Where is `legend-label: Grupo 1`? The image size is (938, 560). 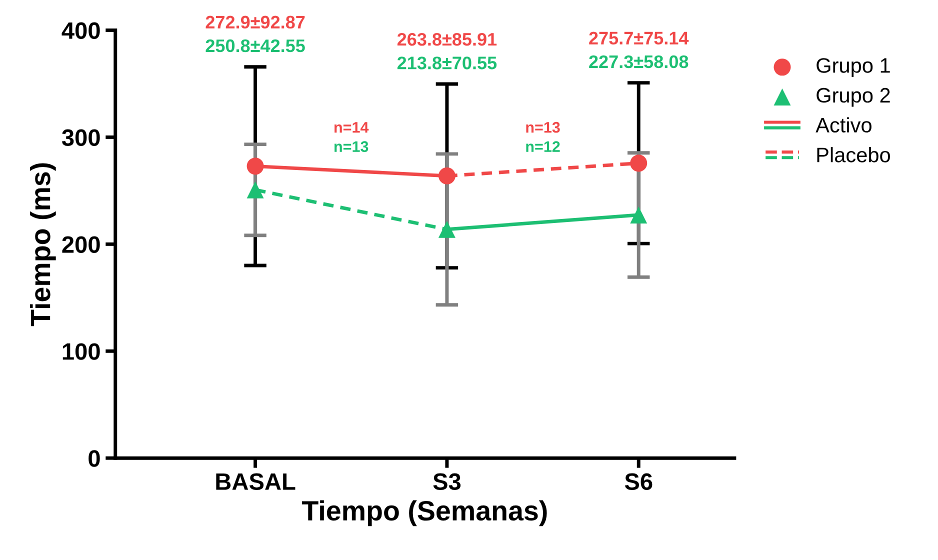
legend-label: Grupo 1 is located at coordinates (853, 67).